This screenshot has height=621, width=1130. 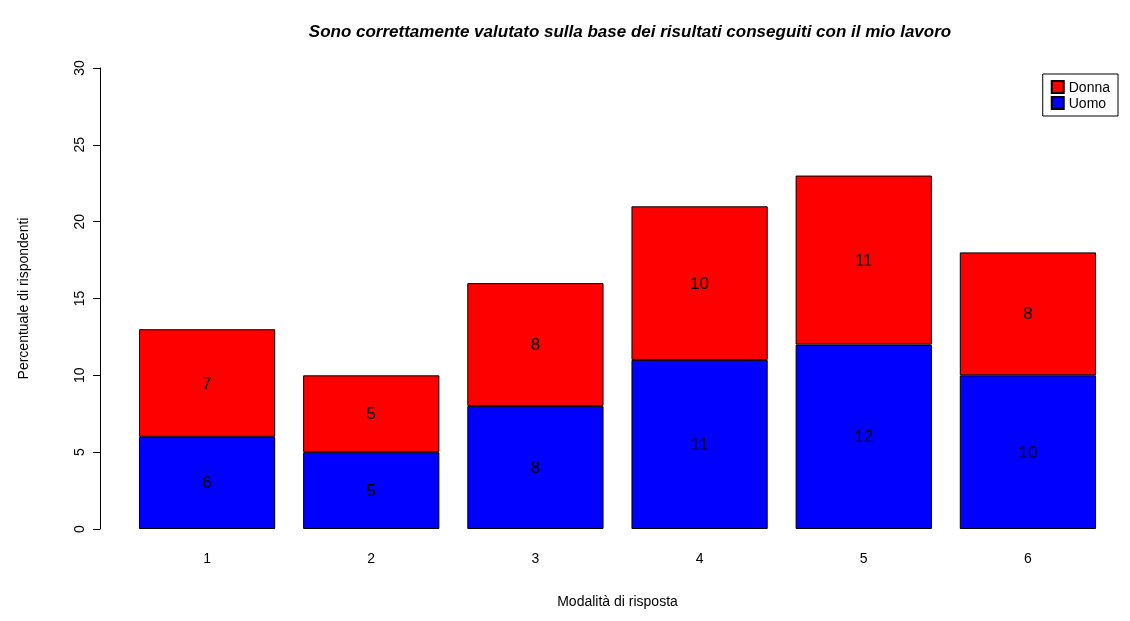 What do you see at coordinates (864, 437) in the screenshot?
I see `data-label: 12` at bounding box center [864, 437].